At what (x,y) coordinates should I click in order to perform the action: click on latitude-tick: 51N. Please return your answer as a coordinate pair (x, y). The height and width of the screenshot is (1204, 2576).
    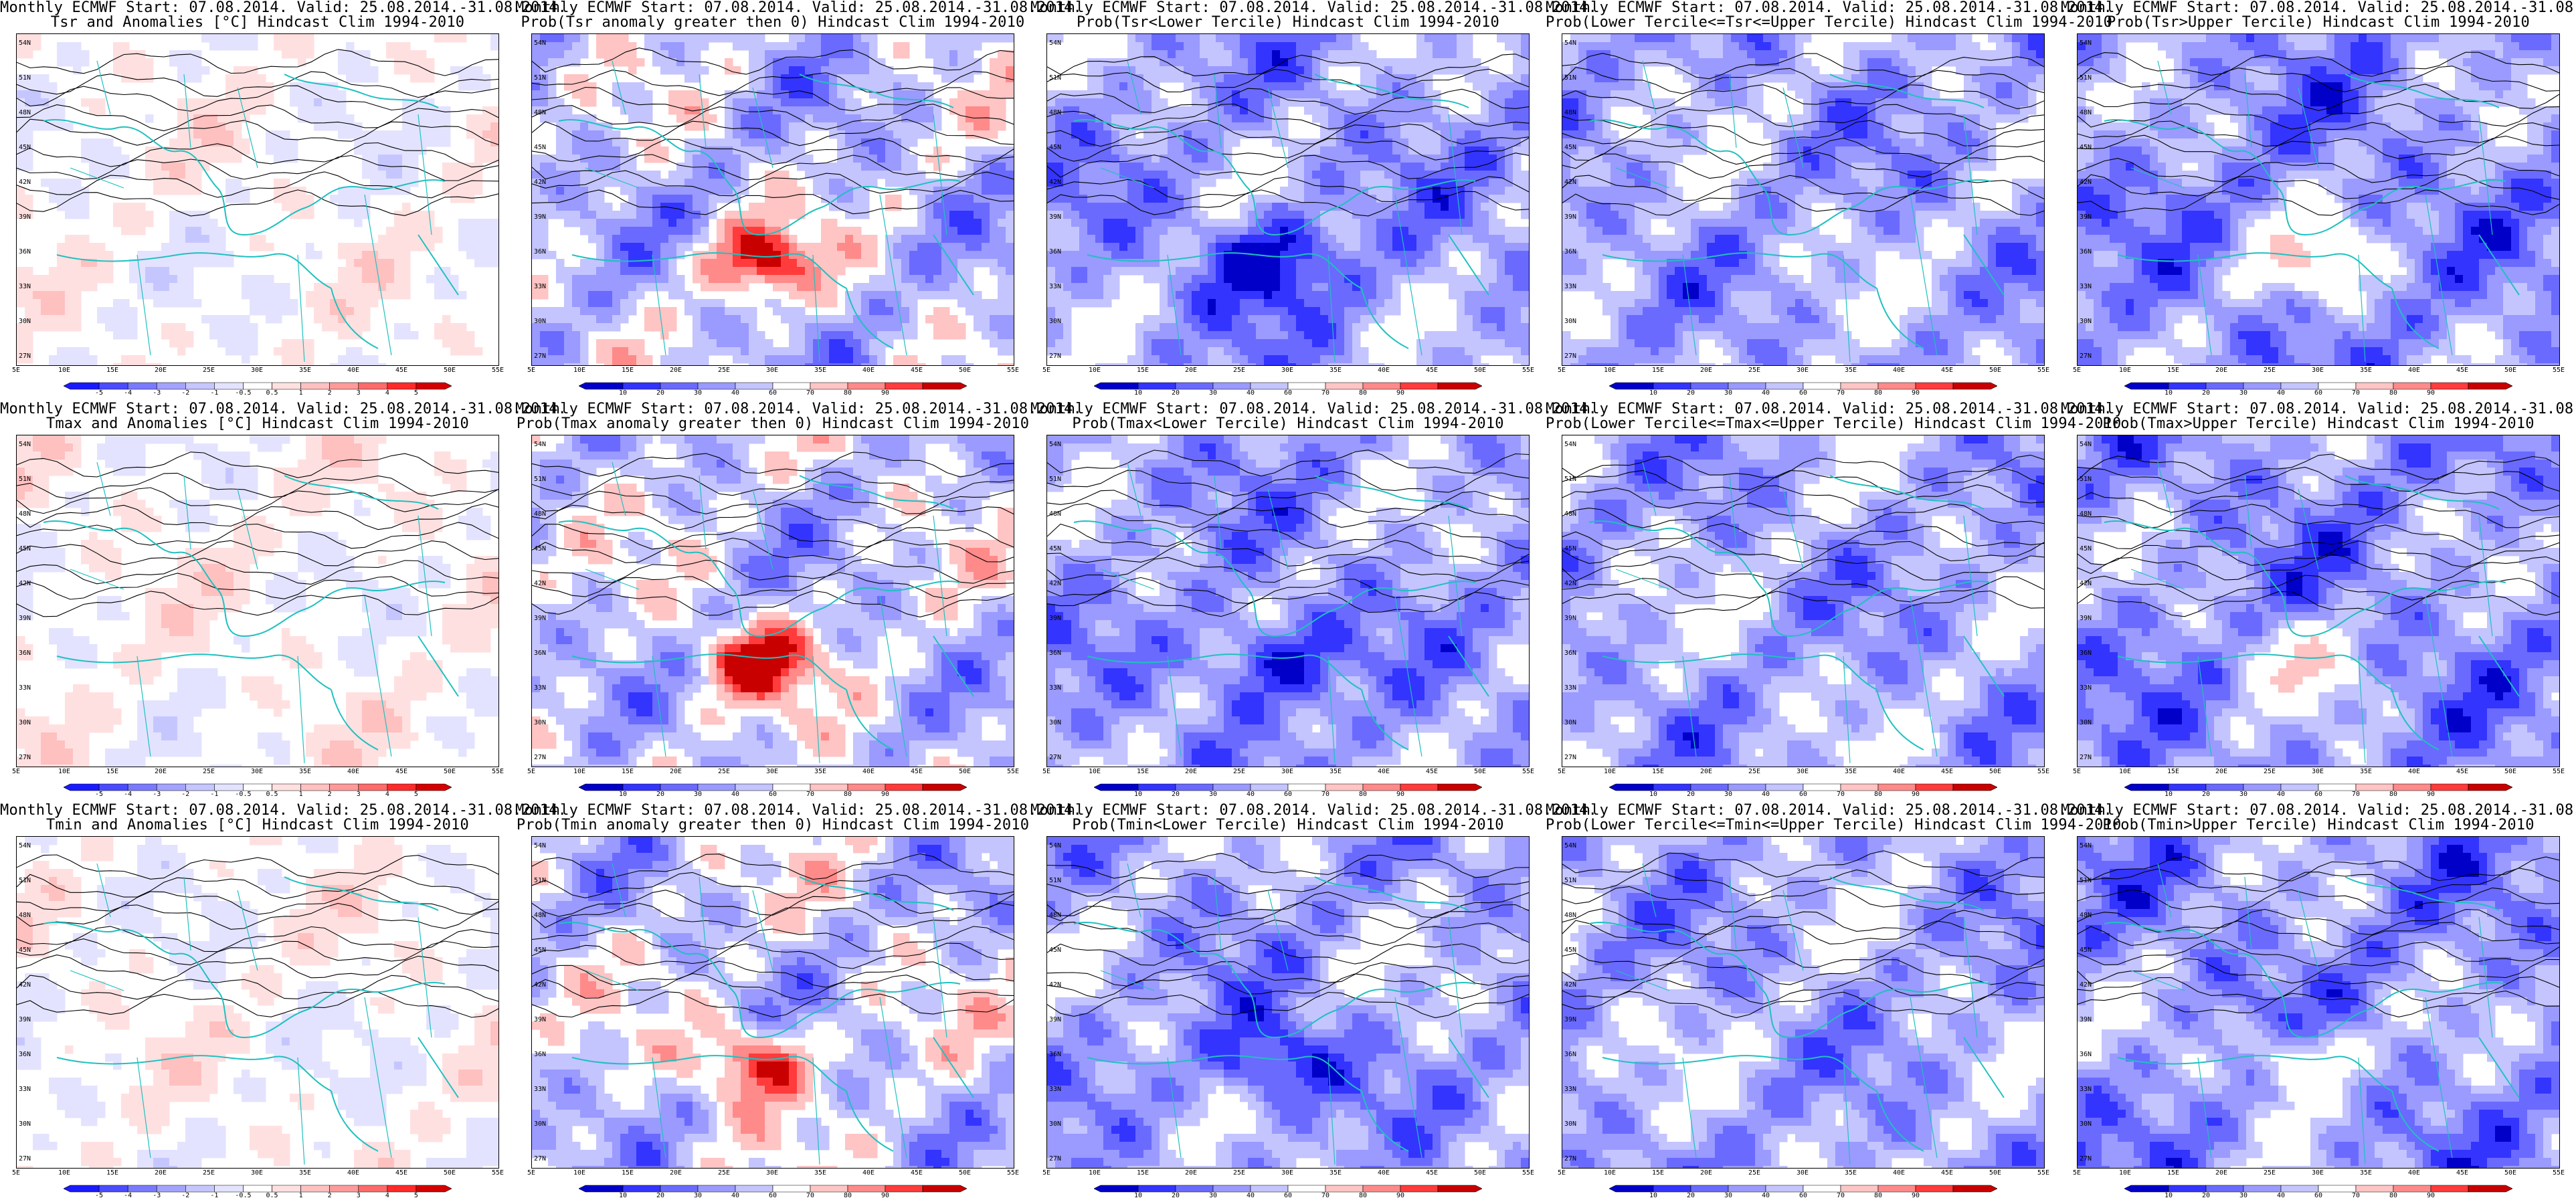
    Looking at the image, I should click on (540, 78).